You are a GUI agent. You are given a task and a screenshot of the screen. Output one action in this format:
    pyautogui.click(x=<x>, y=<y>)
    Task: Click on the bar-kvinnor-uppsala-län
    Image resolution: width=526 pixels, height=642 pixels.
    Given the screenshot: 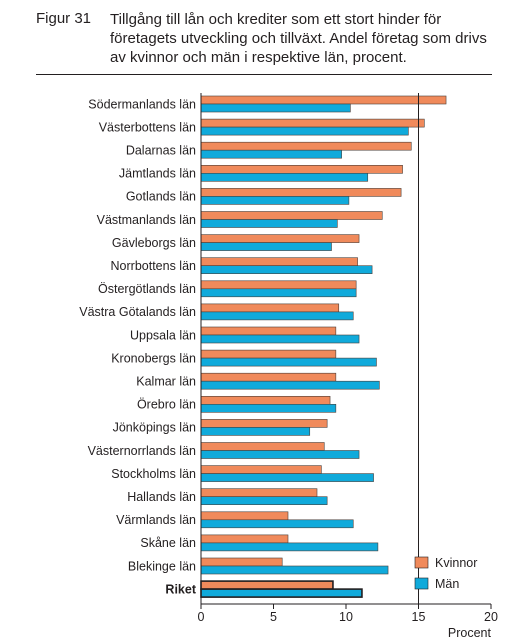 What is the action you would take?
    pyautogui.click(x=268, y=331)
    